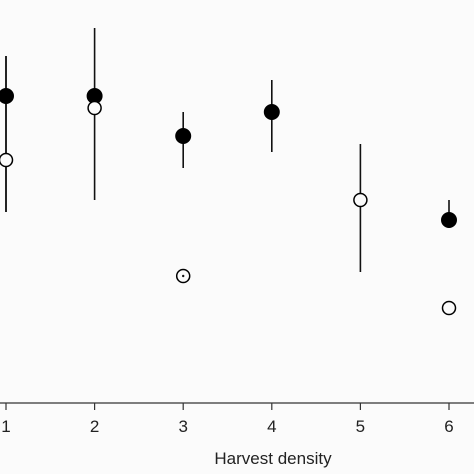  What do you see at coordinates (5, 426) in the screenshot?
I see `x-tick-label: 1` at bounding box center [5, 426].